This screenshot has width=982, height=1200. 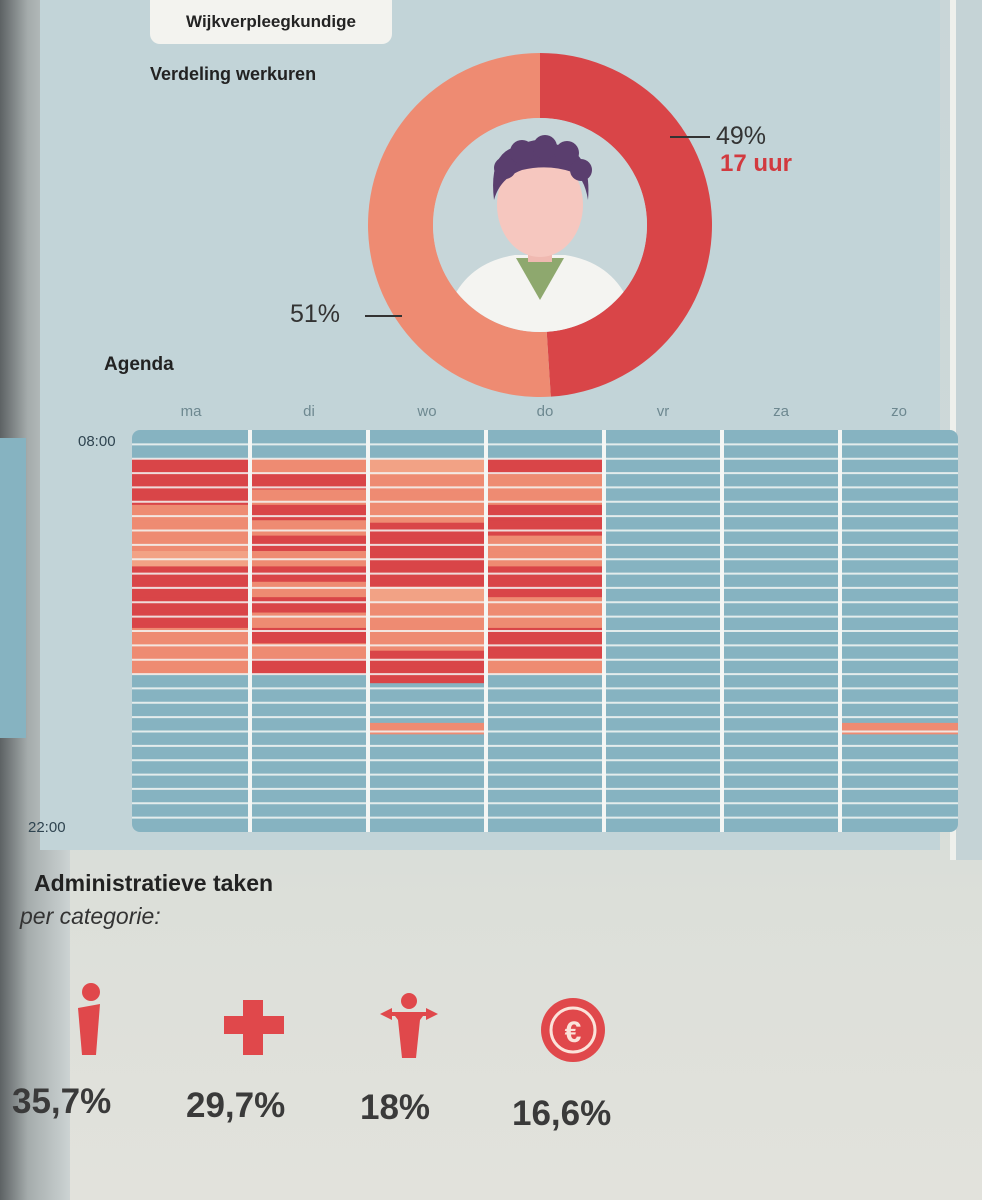 What do you see at coordinates (89, 1019) in the screenshot?
I see `info-icon` at bounding box center [89, 1019].